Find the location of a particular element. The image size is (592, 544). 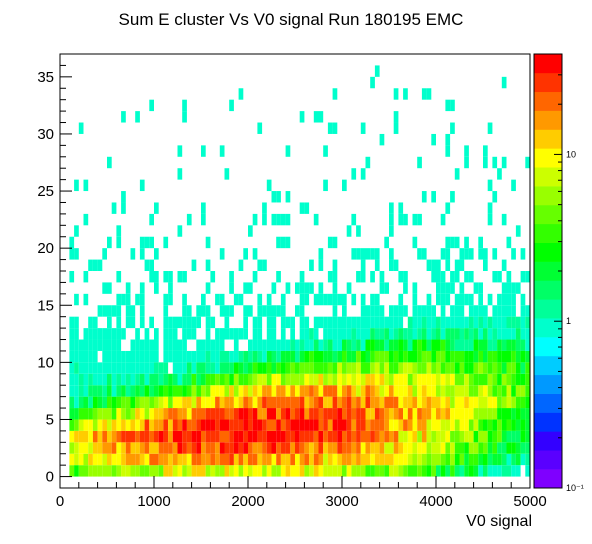

palette-swatch is located at coordinates (548, 441).